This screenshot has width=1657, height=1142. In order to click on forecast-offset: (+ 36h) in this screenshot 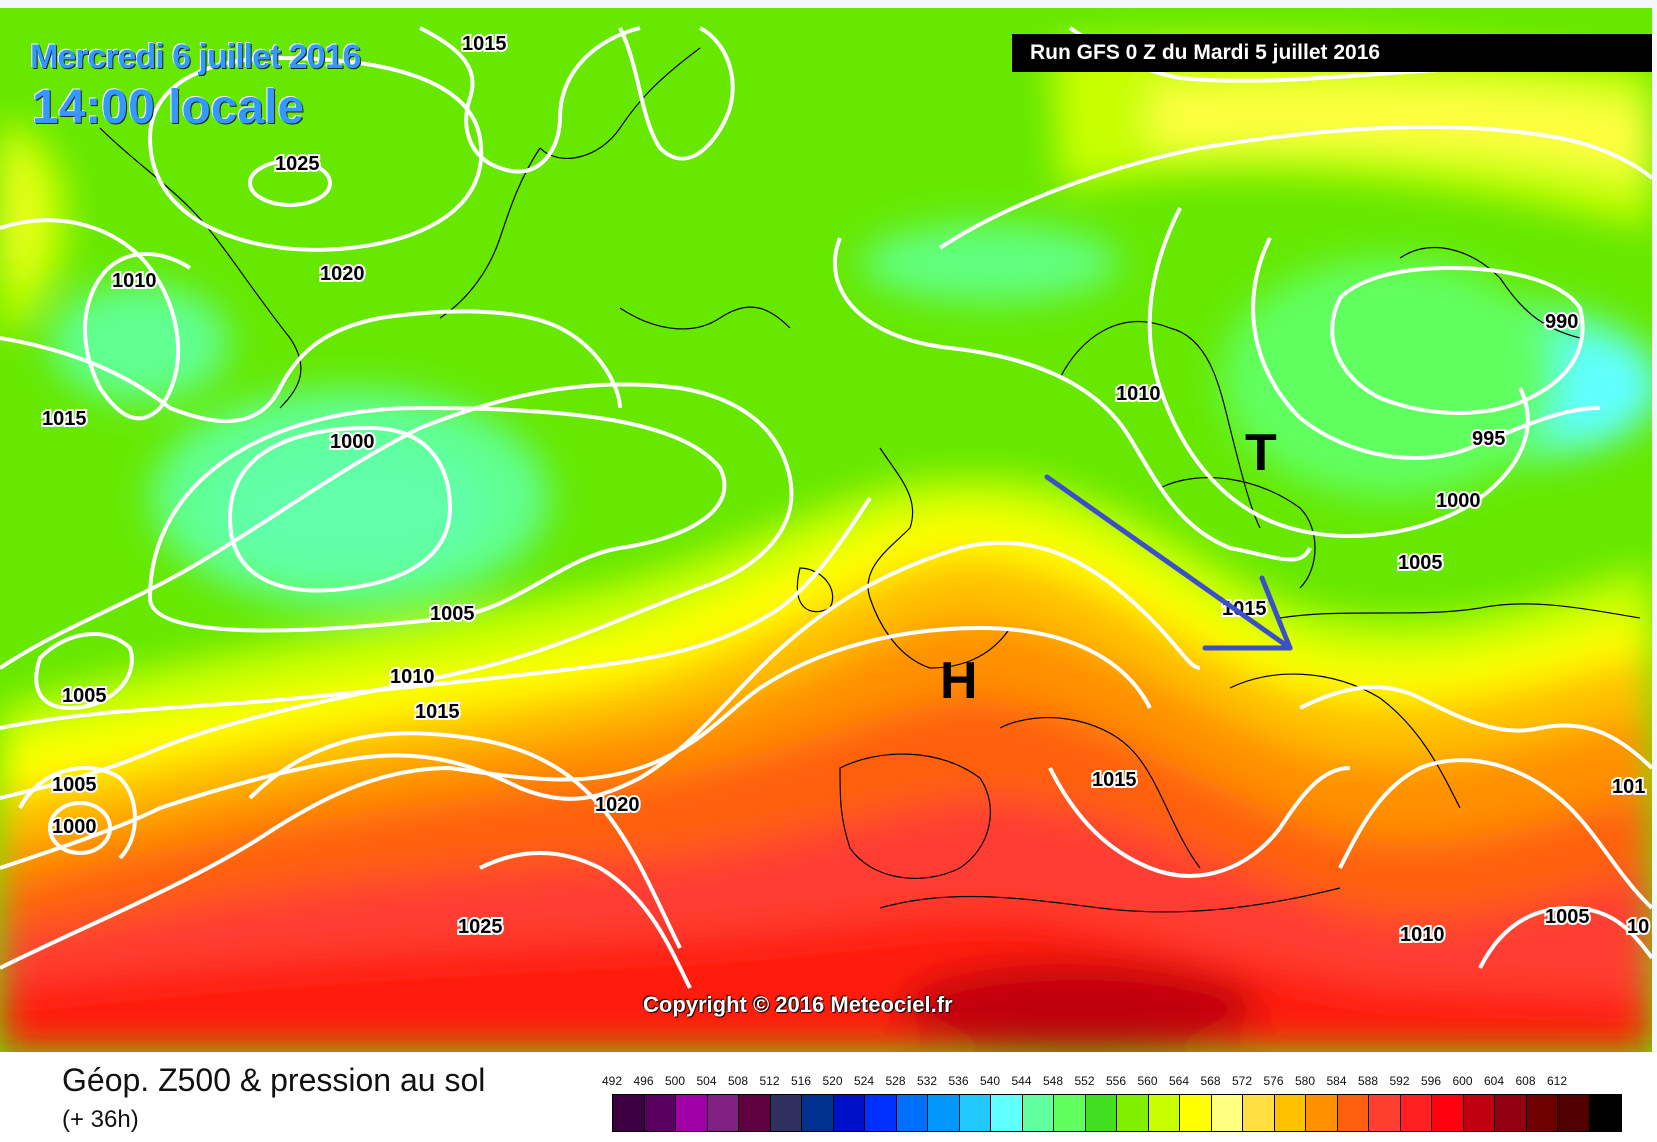, I will do `click(100, 1119)`.